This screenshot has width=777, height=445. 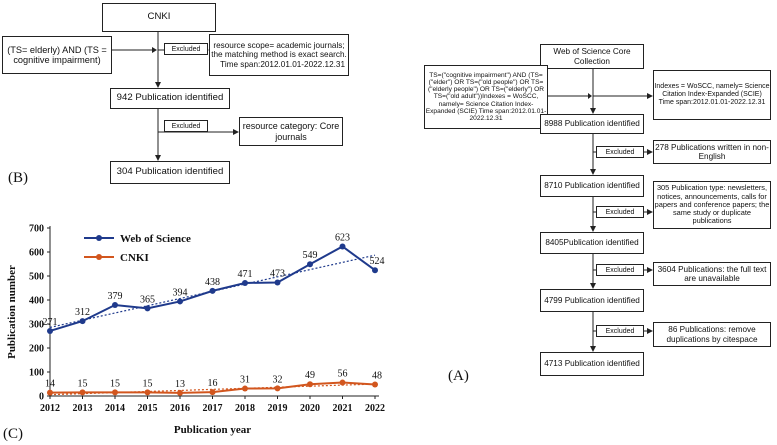 I want to click on wos-step-4-box: 4799 Publication identified, so click(x=592, y=300).